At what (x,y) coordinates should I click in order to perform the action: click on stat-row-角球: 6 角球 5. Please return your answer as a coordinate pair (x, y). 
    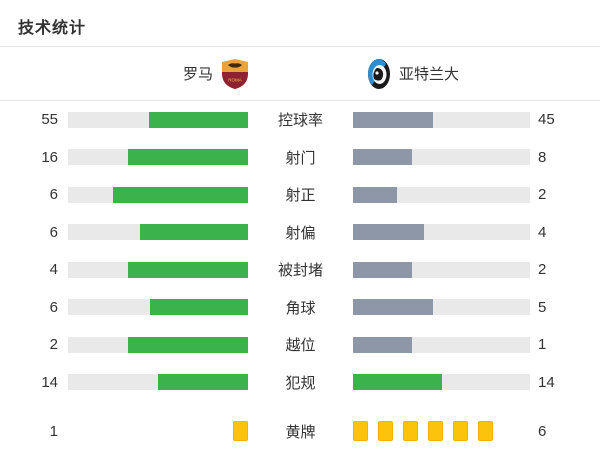
    Looking at the image, I should click on (300, 308).